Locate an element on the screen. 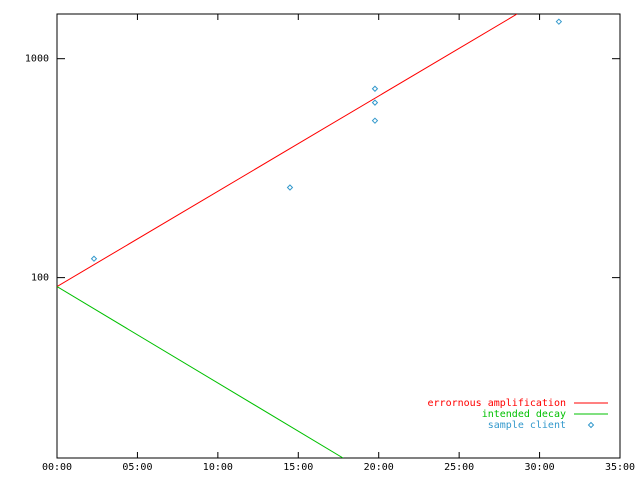 The height and width of the screenshot is (480, 640). y-tick-label: 1000 is located at coordinates (37, 59).